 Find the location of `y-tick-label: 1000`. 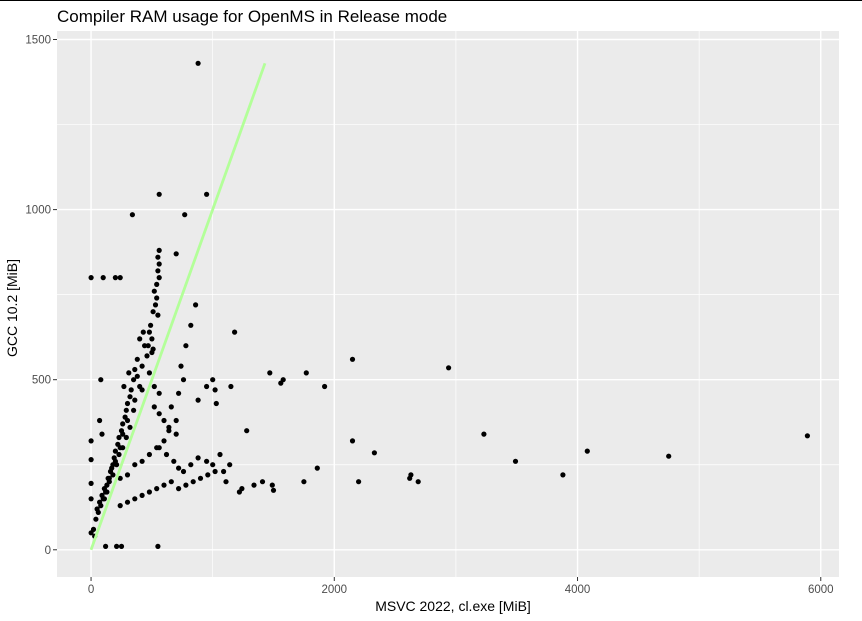

y-tick-label: 1000 is located at coordinates (38, 211).